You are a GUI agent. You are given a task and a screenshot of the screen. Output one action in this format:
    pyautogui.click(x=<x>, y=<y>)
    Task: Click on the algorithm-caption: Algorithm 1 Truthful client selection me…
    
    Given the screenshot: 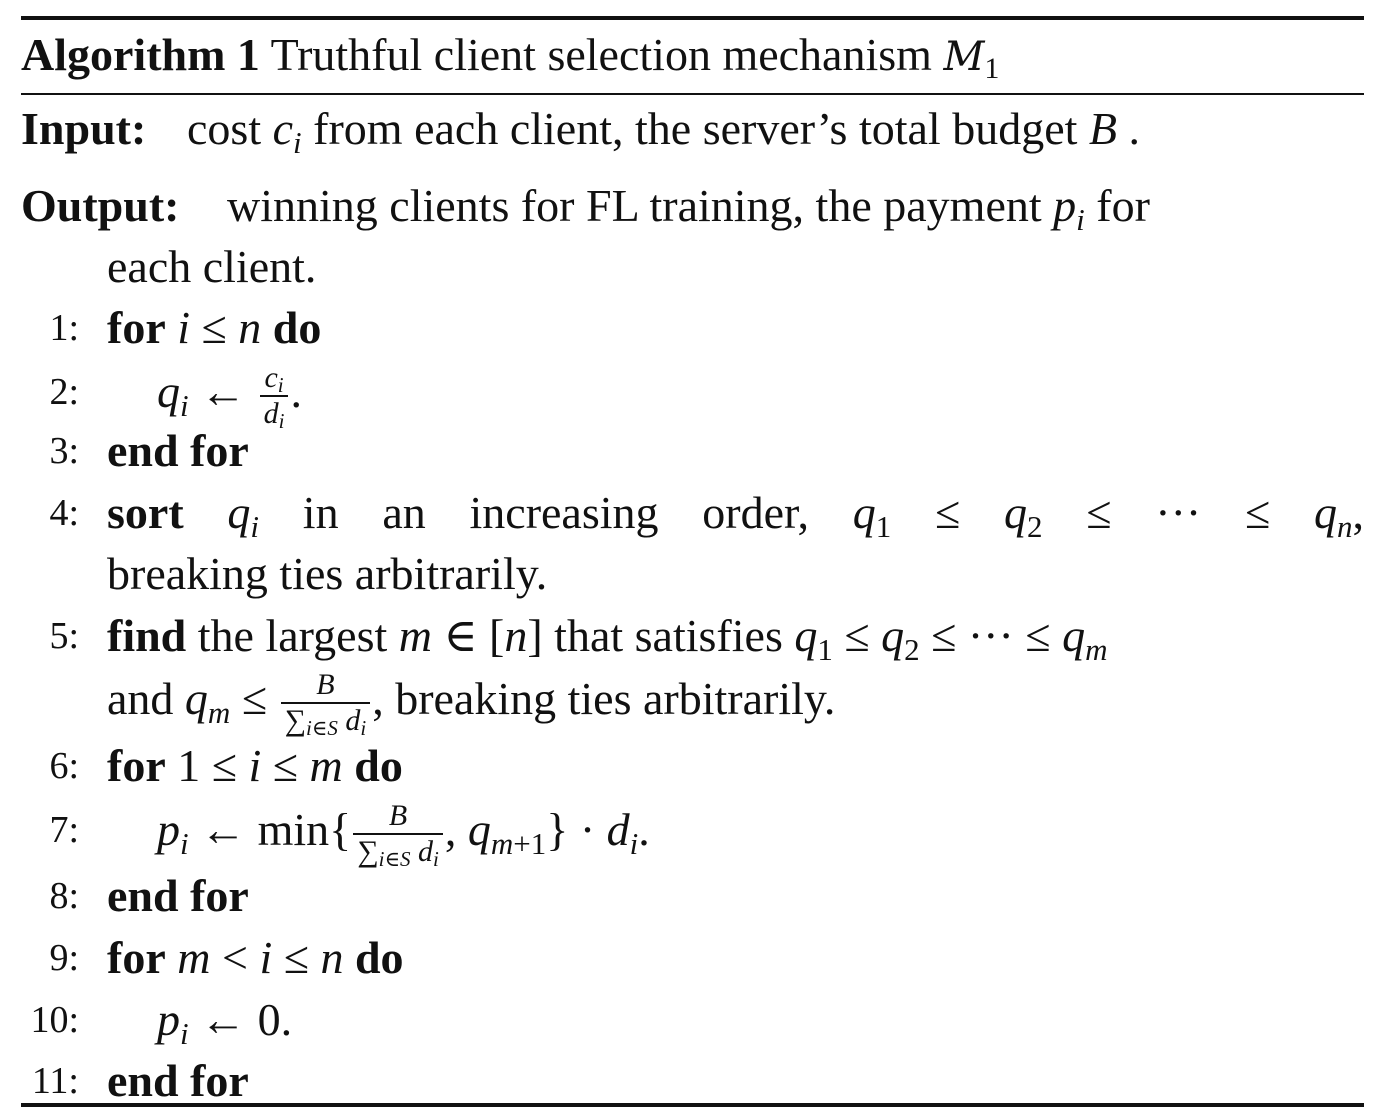 What is the action you would take?
    pyautogui.click(x=510, y=57)
    